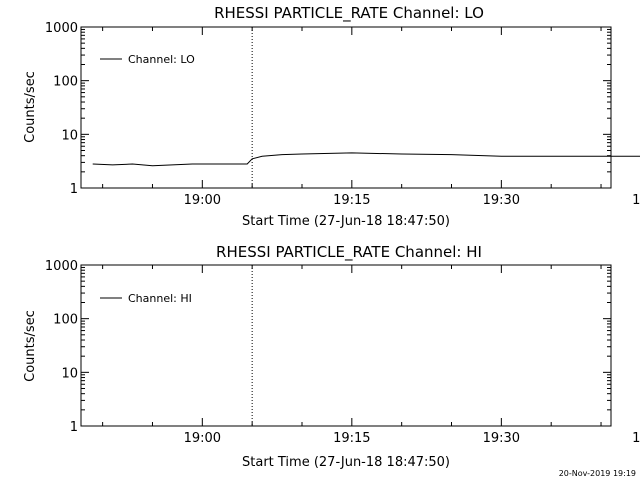  What do you see at coordinates (349, 252) in the screenshot?
I see `chart-title: RHESSI PARTICLE_RATE Channel: HI` at bounding box center [349, 252].